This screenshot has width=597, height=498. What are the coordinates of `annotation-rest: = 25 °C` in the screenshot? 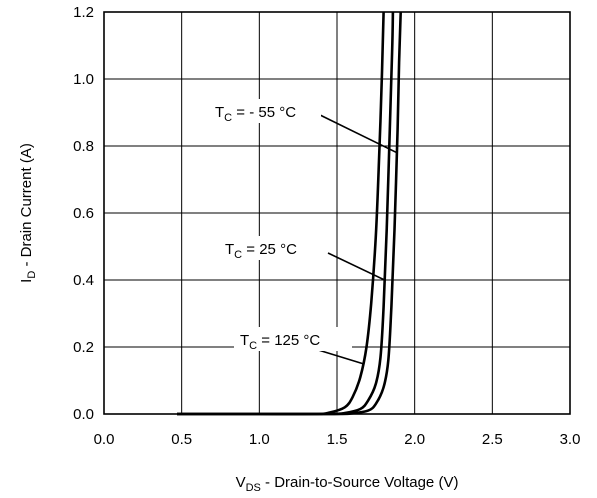 It's located at (269, 249).